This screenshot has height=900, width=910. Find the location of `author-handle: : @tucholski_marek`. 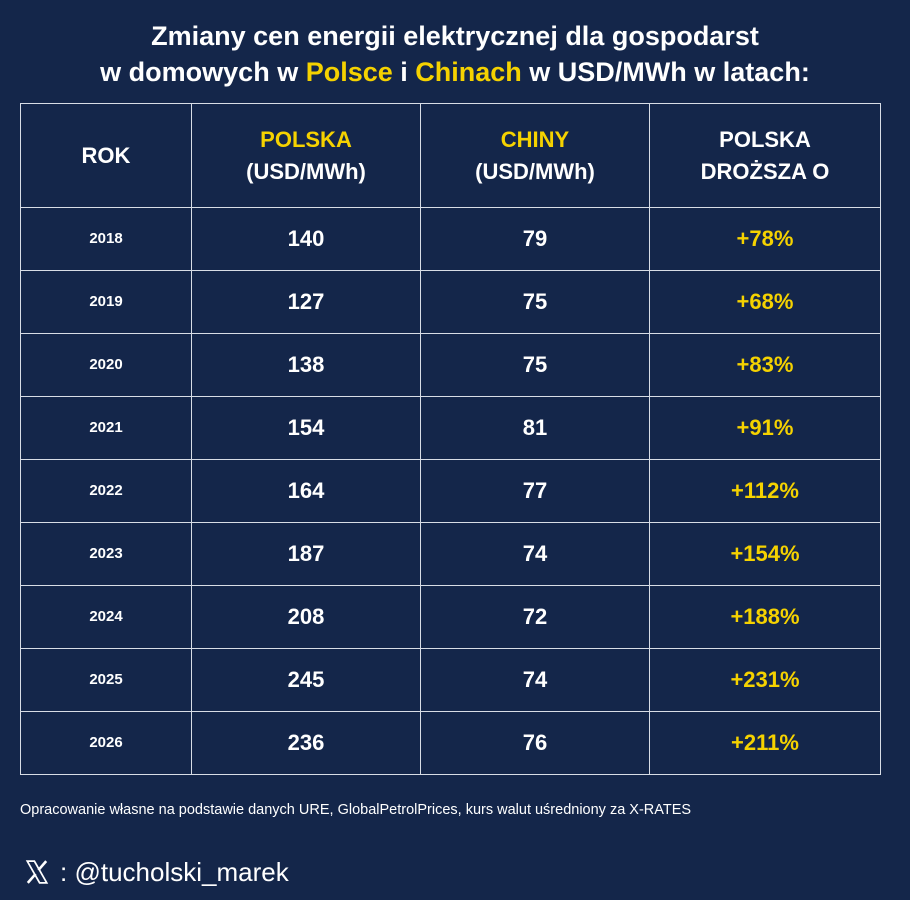

author-handle: : @tucholski_marek is located at coordinates (156, 872).